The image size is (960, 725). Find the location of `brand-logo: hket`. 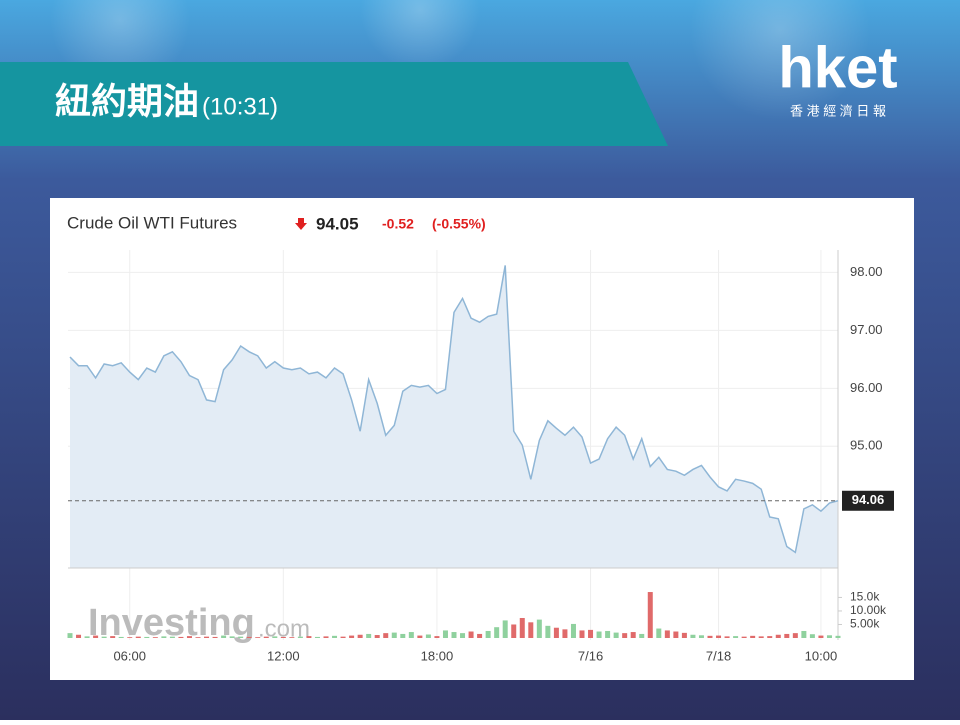

brand-logo: hket is located at coordinates (837, 67).